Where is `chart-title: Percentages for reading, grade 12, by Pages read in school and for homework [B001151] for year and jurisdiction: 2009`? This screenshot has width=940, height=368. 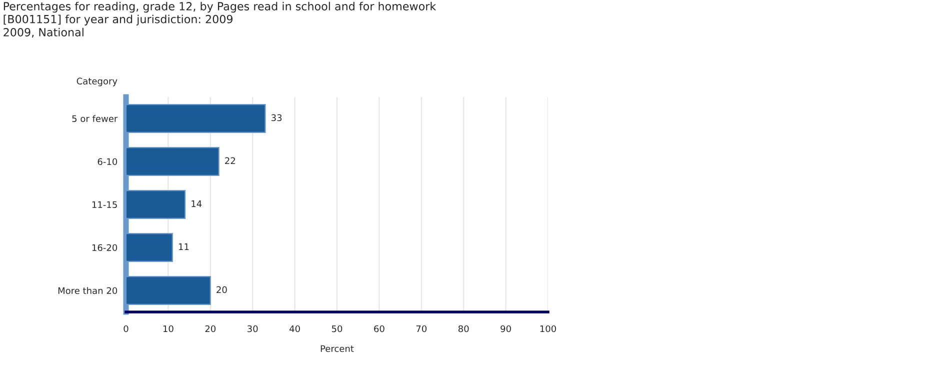
chart-title: Percentages for reading, grade 12, by Pages read in school and for homework [B001151] for year and jurisdiction: 2009 is located at coordinates (220, 14).